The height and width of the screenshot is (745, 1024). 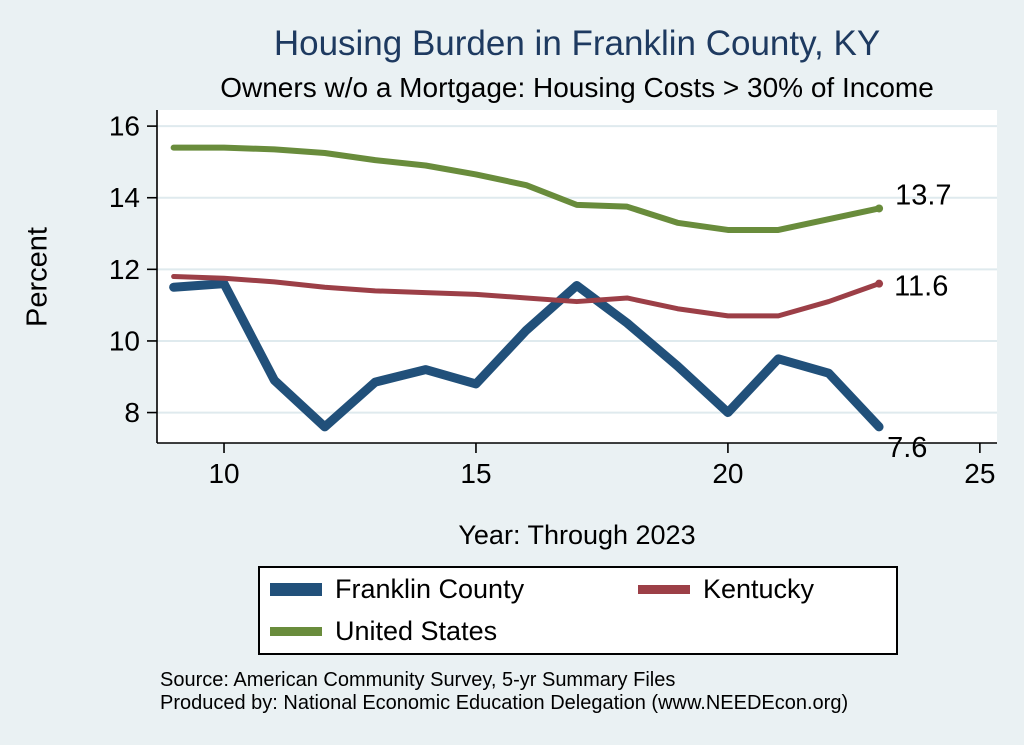 What do you see at coordinates (879, 208) in the screenshot?
I see `series-end-marker-united-states` at bounding box center [879, 208].